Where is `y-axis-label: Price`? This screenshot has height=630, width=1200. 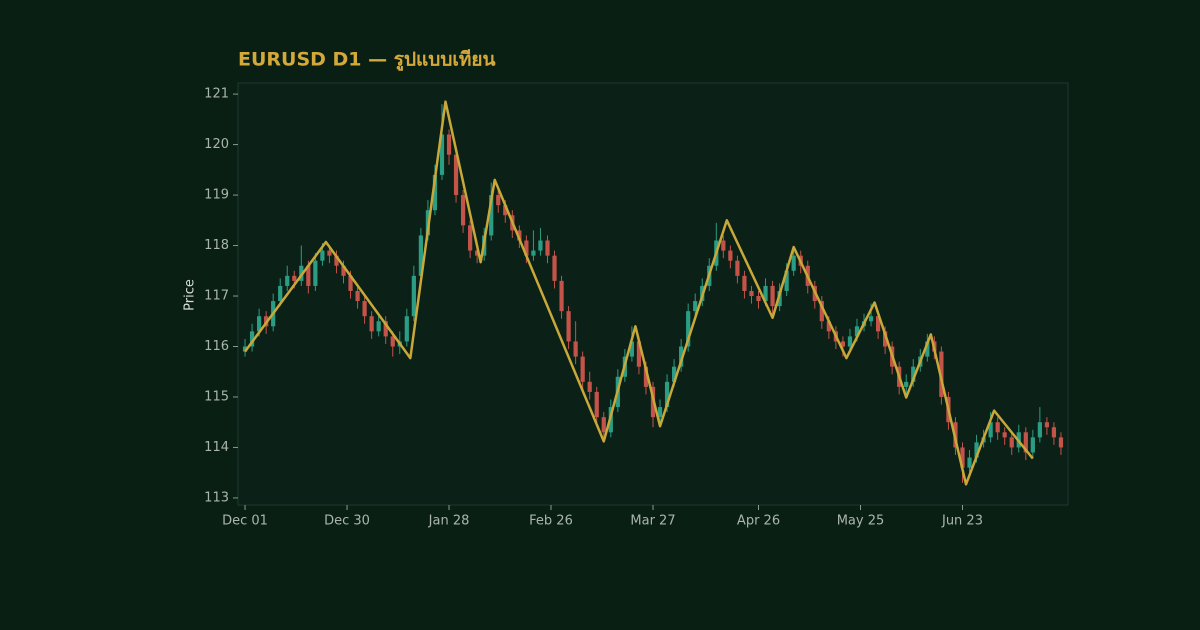
y-axis-label: Price is located at coordinates (190, 295).